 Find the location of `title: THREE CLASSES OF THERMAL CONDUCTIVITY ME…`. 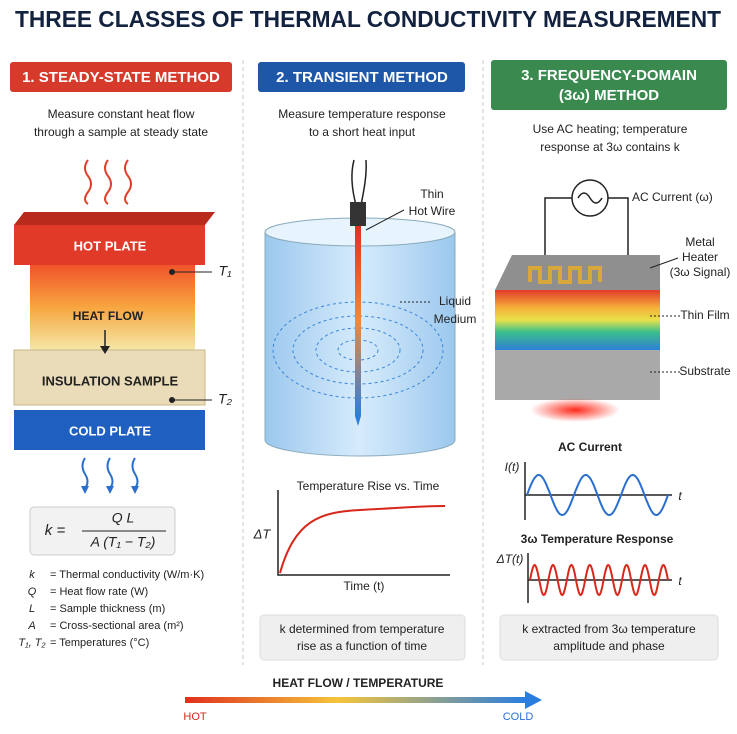

title: THREE CLASSES OF THERMAL CONDUCTIVITY ME… is located at coordinates (368, 19).